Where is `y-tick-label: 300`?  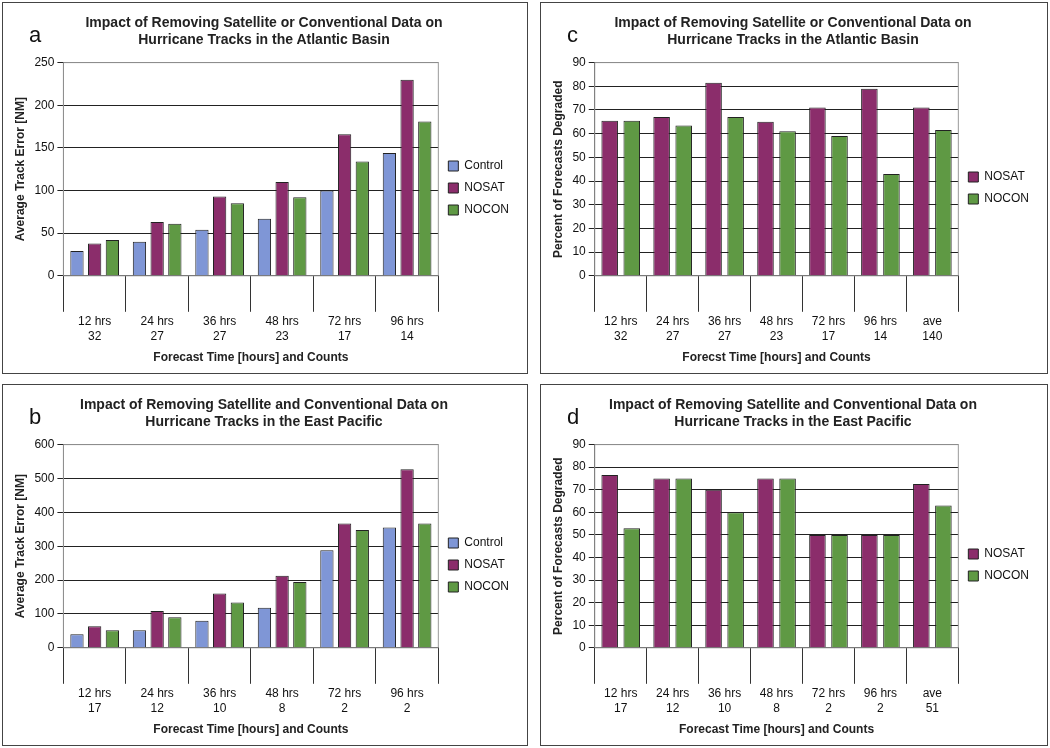
y-tick-label: 300 is located at coordinates (44, 545).